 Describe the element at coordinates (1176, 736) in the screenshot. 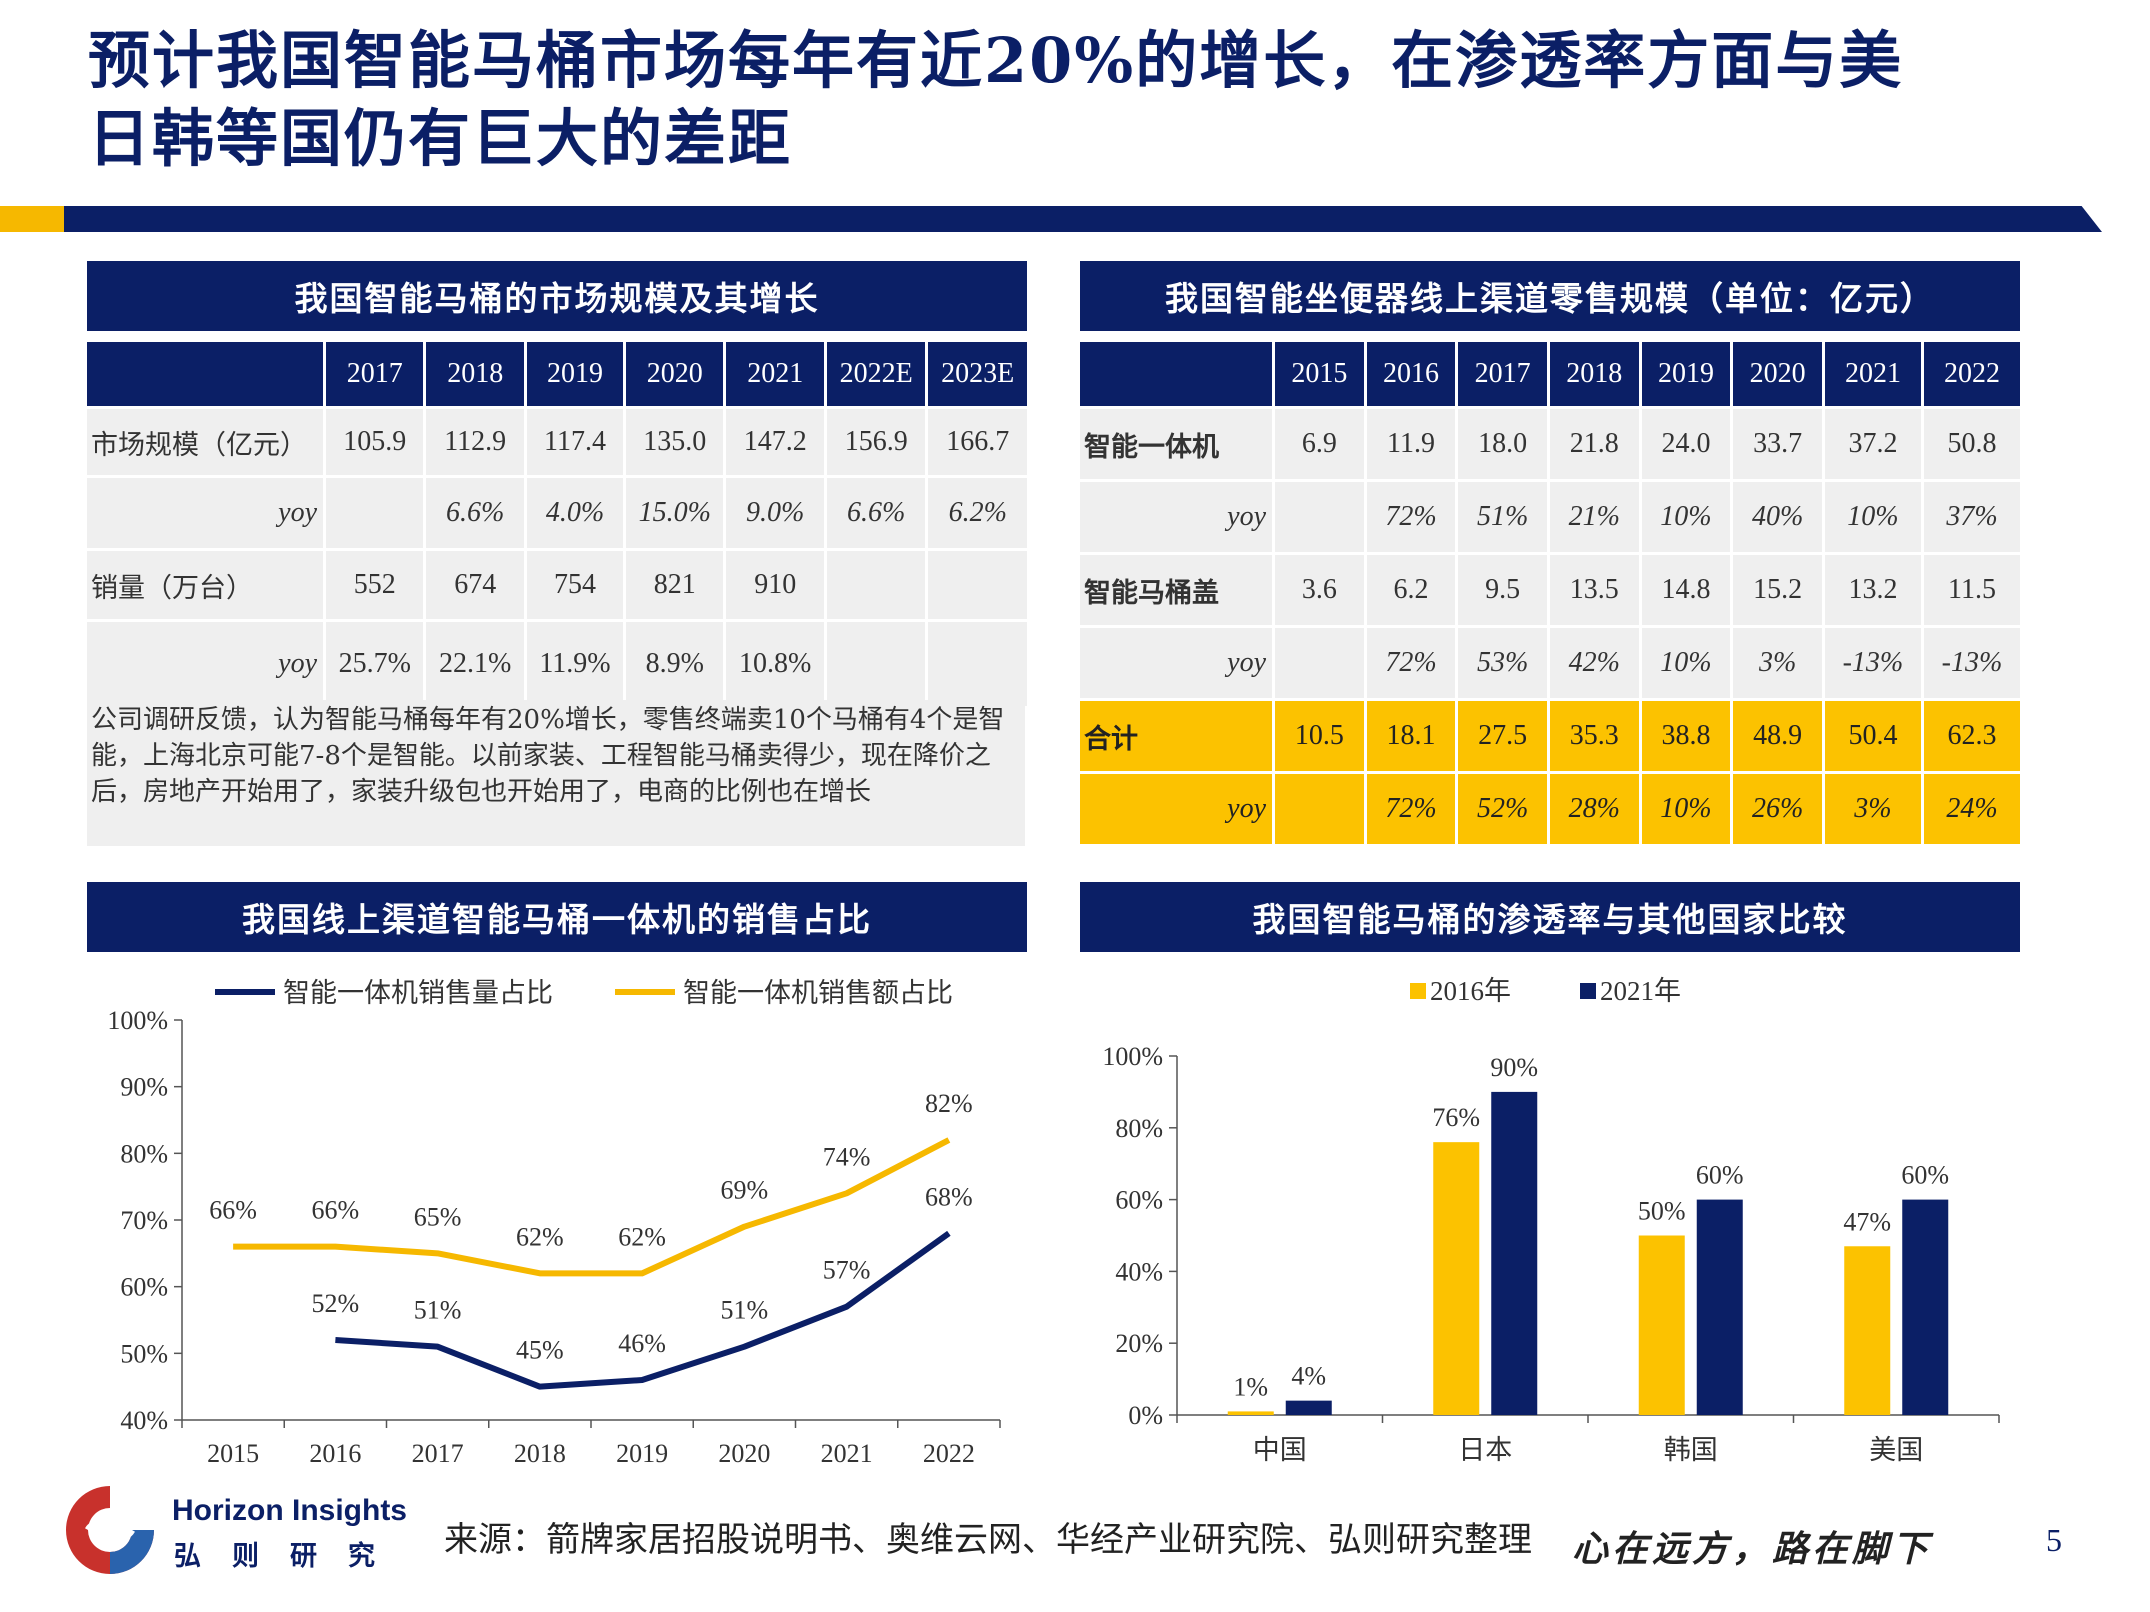

I see `row-label: 合计` at that location.